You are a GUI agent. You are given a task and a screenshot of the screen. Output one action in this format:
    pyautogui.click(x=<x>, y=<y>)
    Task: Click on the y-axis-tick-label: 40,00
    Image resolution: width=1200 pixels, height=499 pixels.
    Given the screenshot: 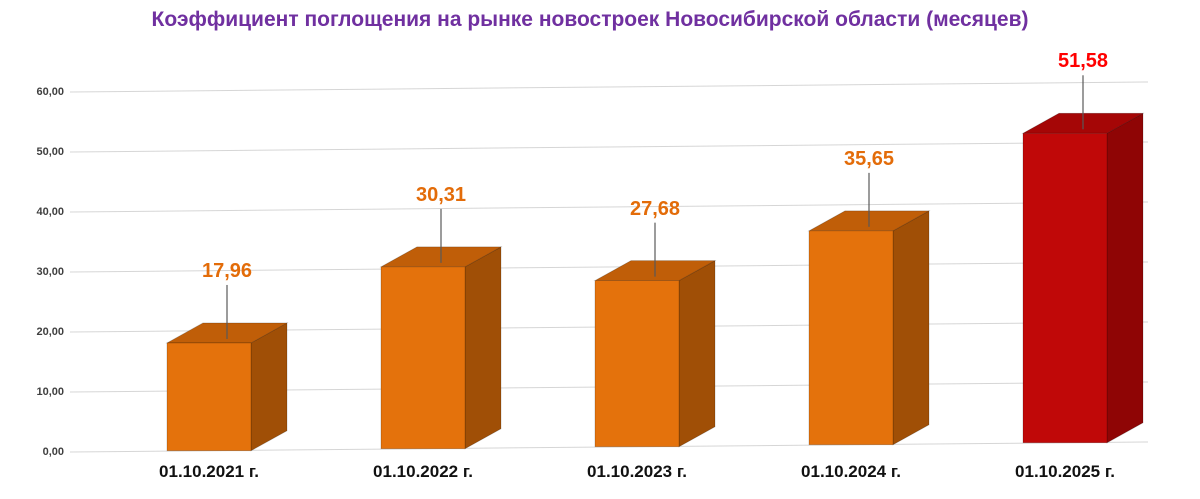 What is the action you would take?
    pyautogui.click(x=50, y=212)
    